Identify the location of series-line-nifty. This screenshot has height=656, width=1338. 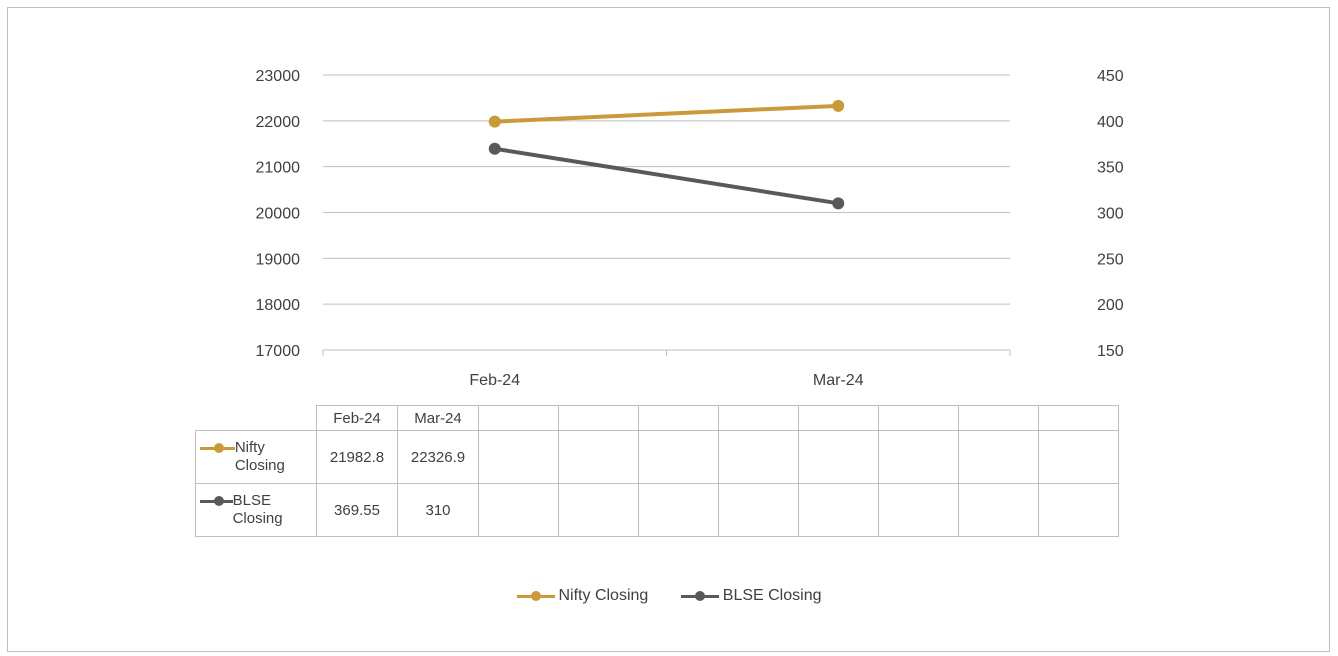
(666, 113).